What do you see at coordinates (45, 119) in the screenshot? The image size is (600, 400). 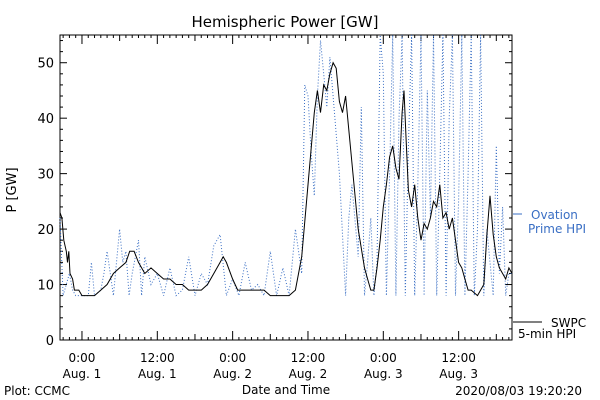 I see `y-tick-label: 40` at bounding box center [45, 119].